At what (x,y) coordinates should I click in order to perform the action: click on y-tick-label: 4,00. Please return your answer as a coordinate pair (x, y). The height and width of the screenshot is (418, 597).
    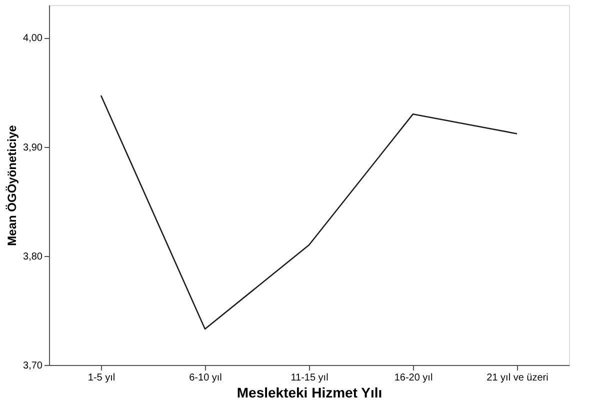
    Looking at the image, I should click on (33, 38).